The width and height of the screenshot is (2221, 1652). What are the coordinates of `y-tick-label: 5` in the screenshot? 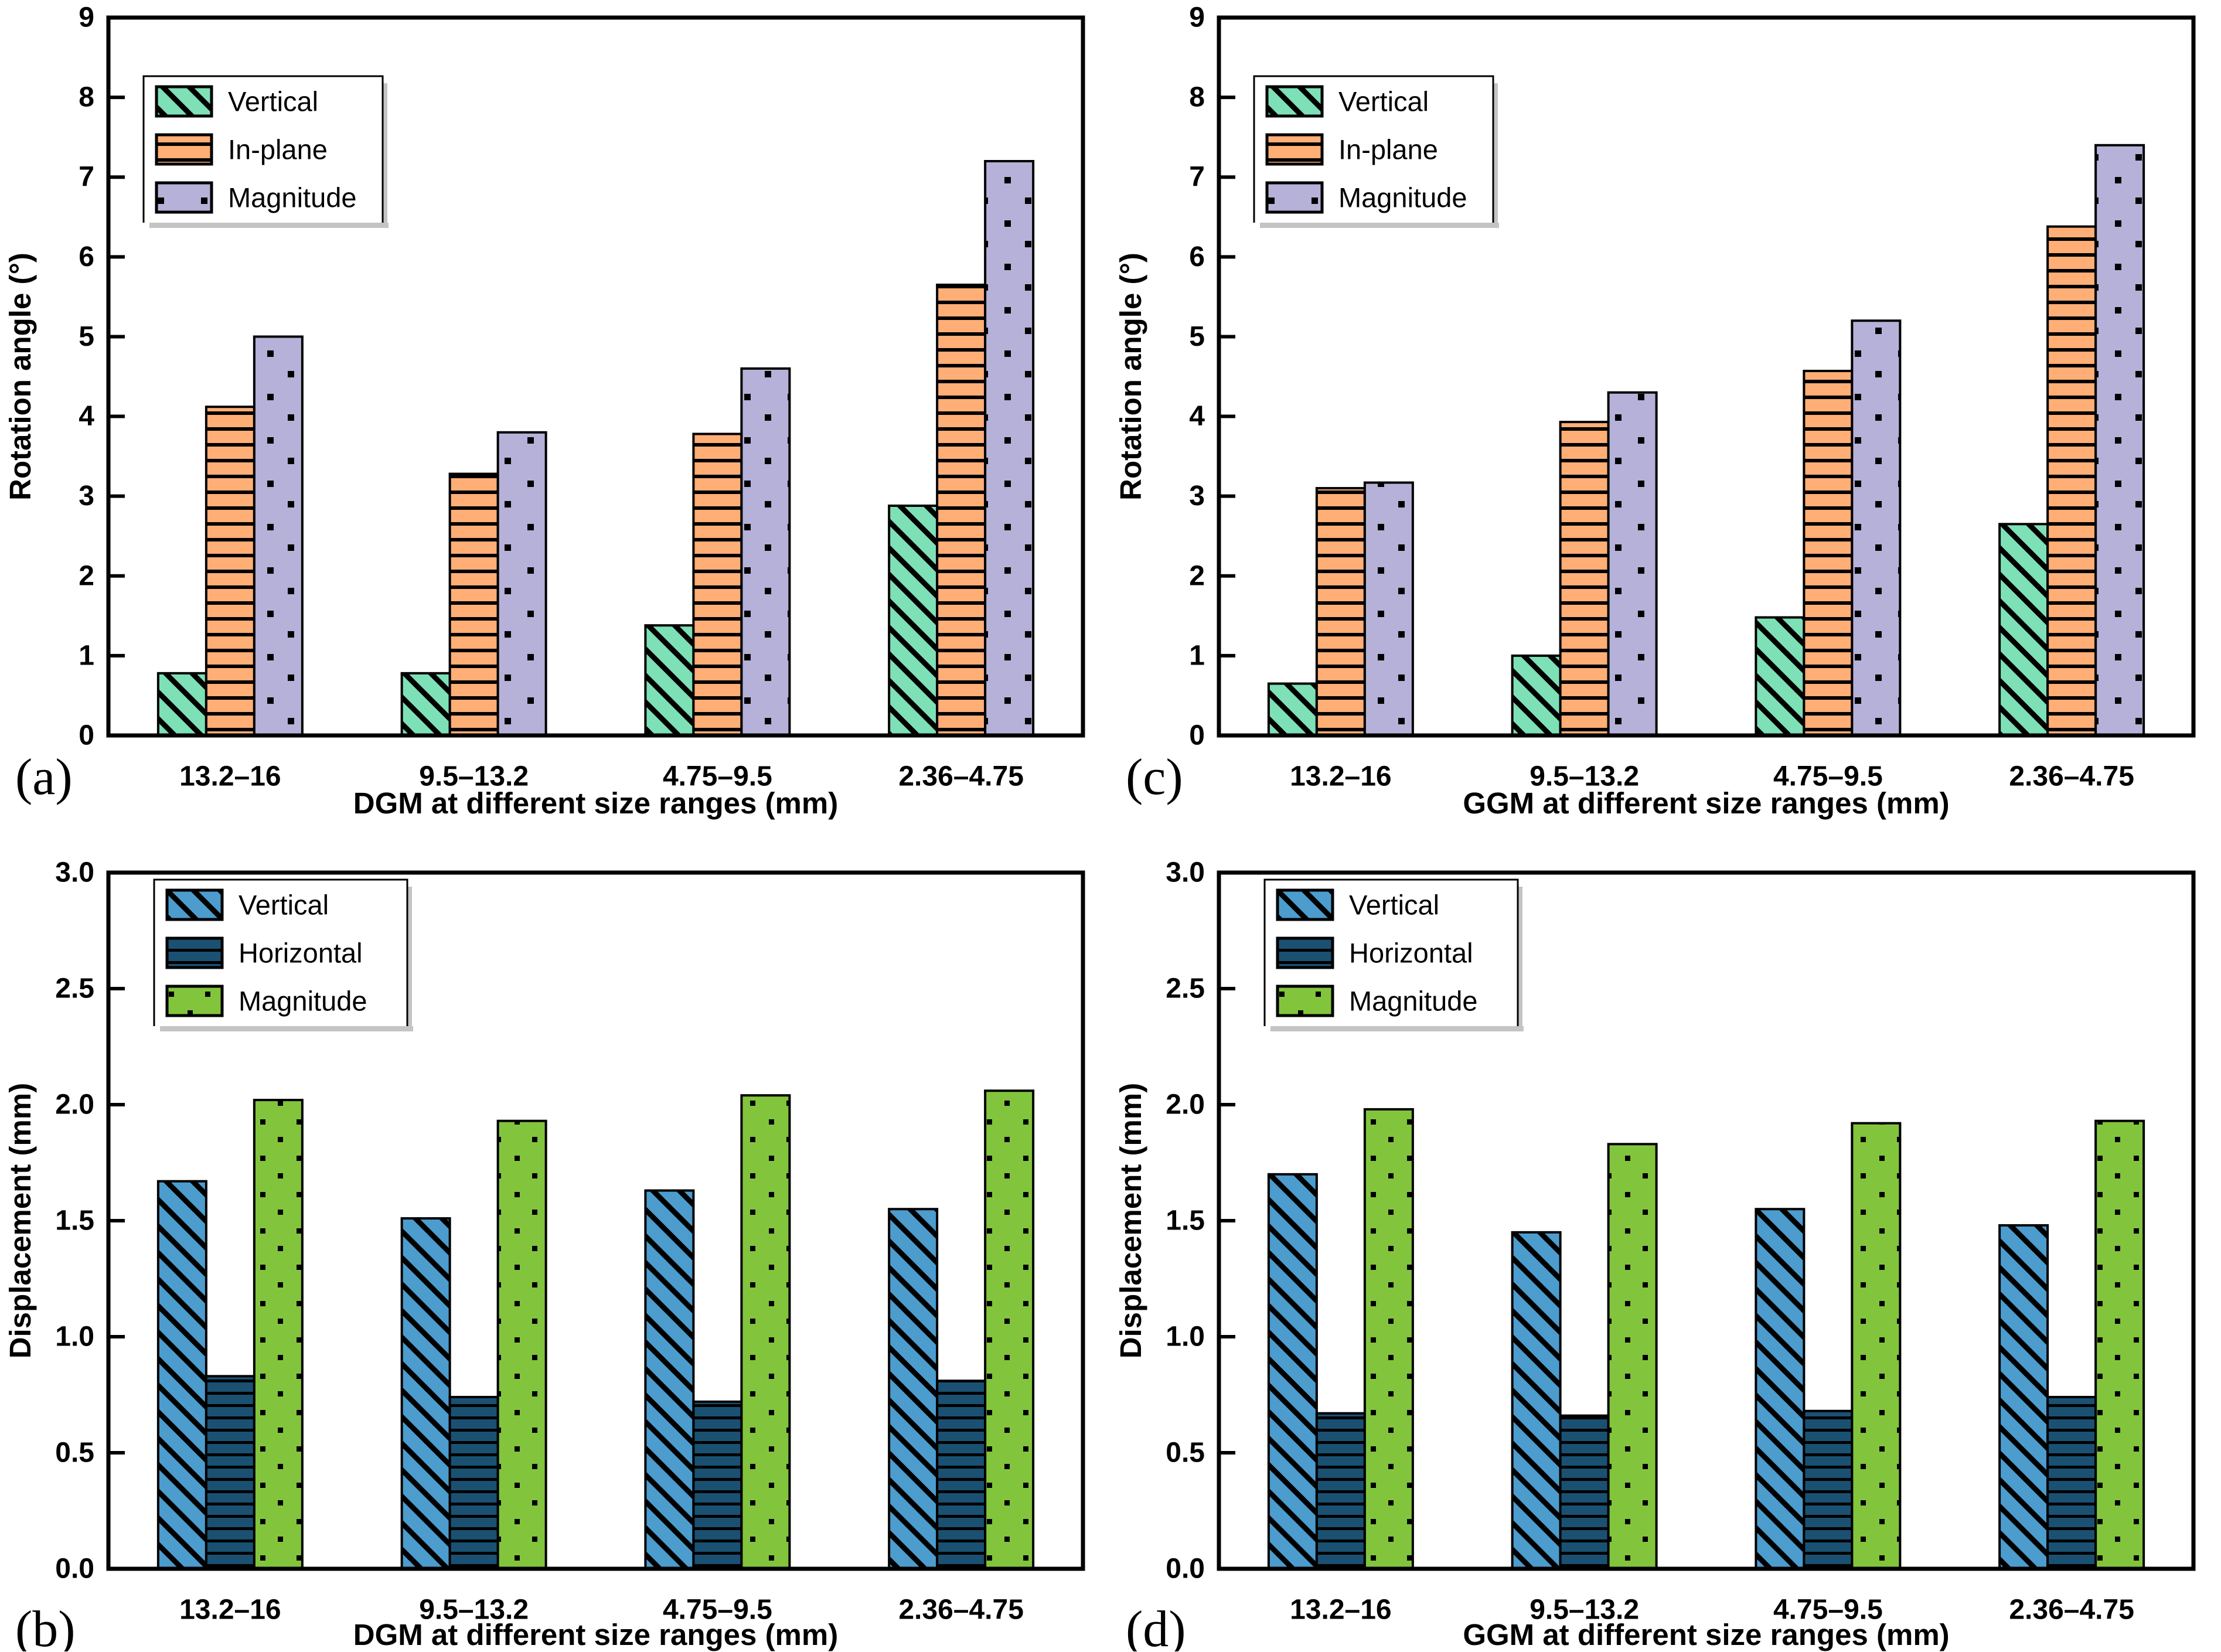 It's located at (87, 336).